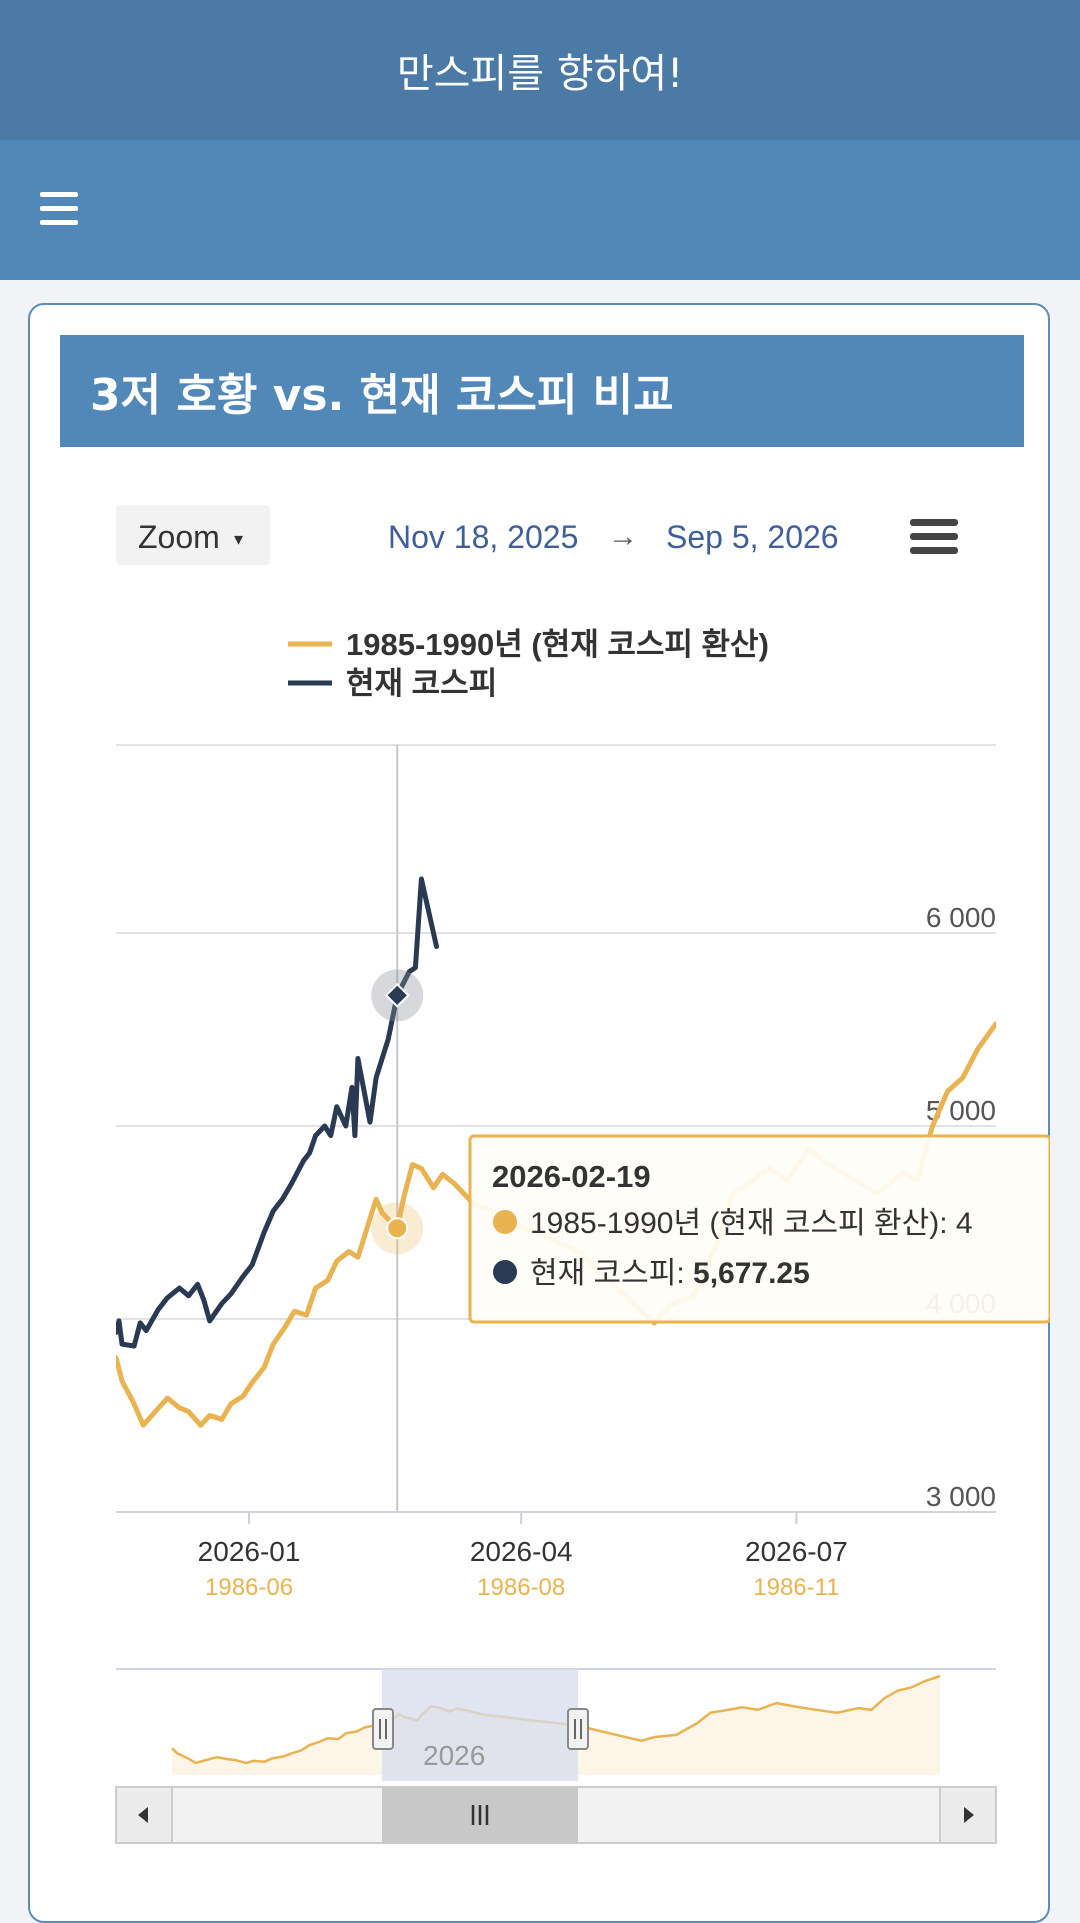 This screenshot has height=1923, width=1080. I want to click on section-title: 3저 호황 vs. 현재 코스피 비교, so click(542, 391).